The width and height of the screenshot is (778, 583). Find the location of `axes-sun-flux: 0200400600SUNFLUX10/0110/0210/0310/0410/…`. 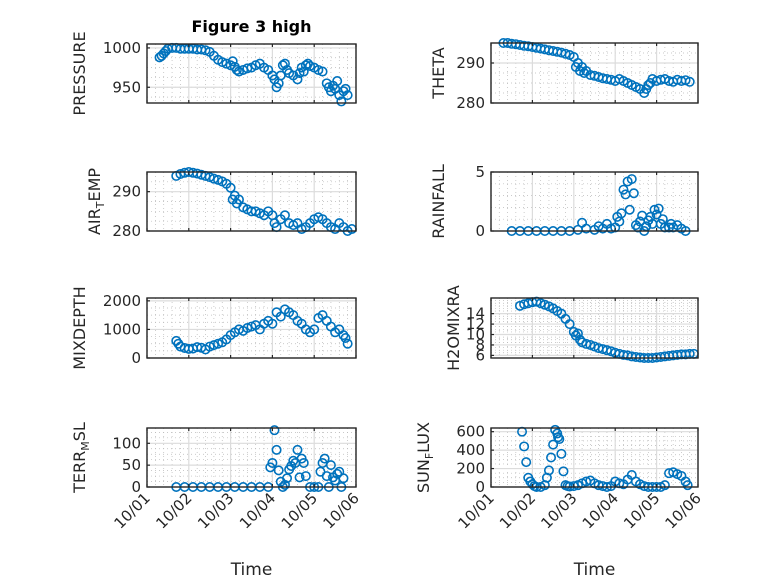

axes-sun-flux: 0200400600SUNFLUX10/0110/0210/0310/0410/… is located at coordinates (559, 501).